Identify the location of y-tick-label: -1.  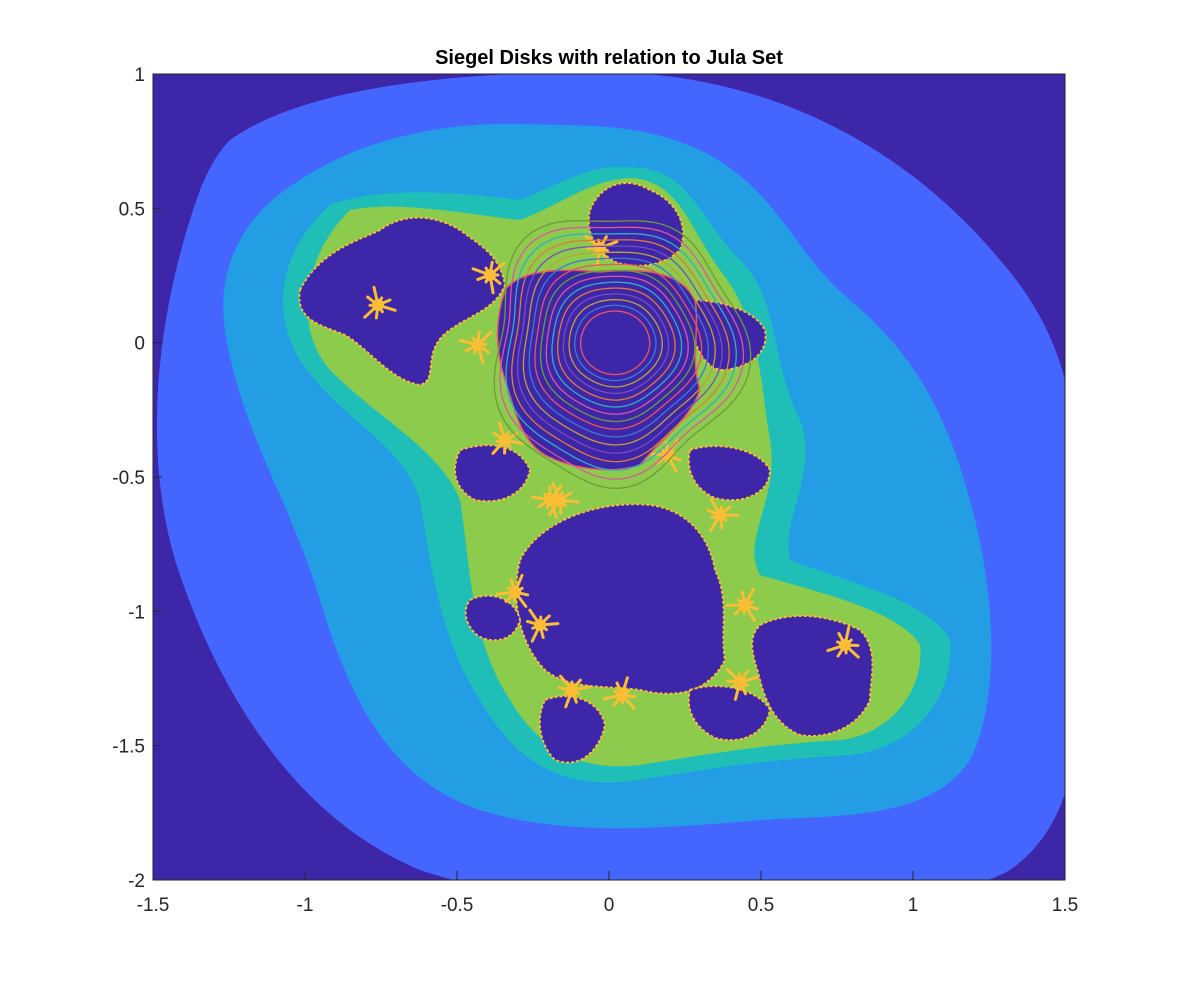
(136, 612).